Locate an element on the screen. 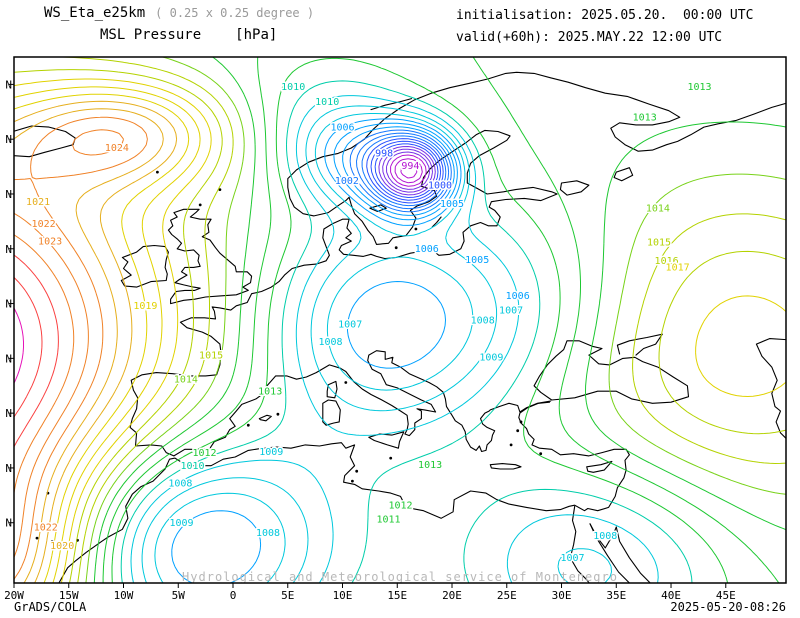 Image resolution: width=800 pixels, height=618 pixels. contour-label: 1021 is located at coordinates (38, 202).